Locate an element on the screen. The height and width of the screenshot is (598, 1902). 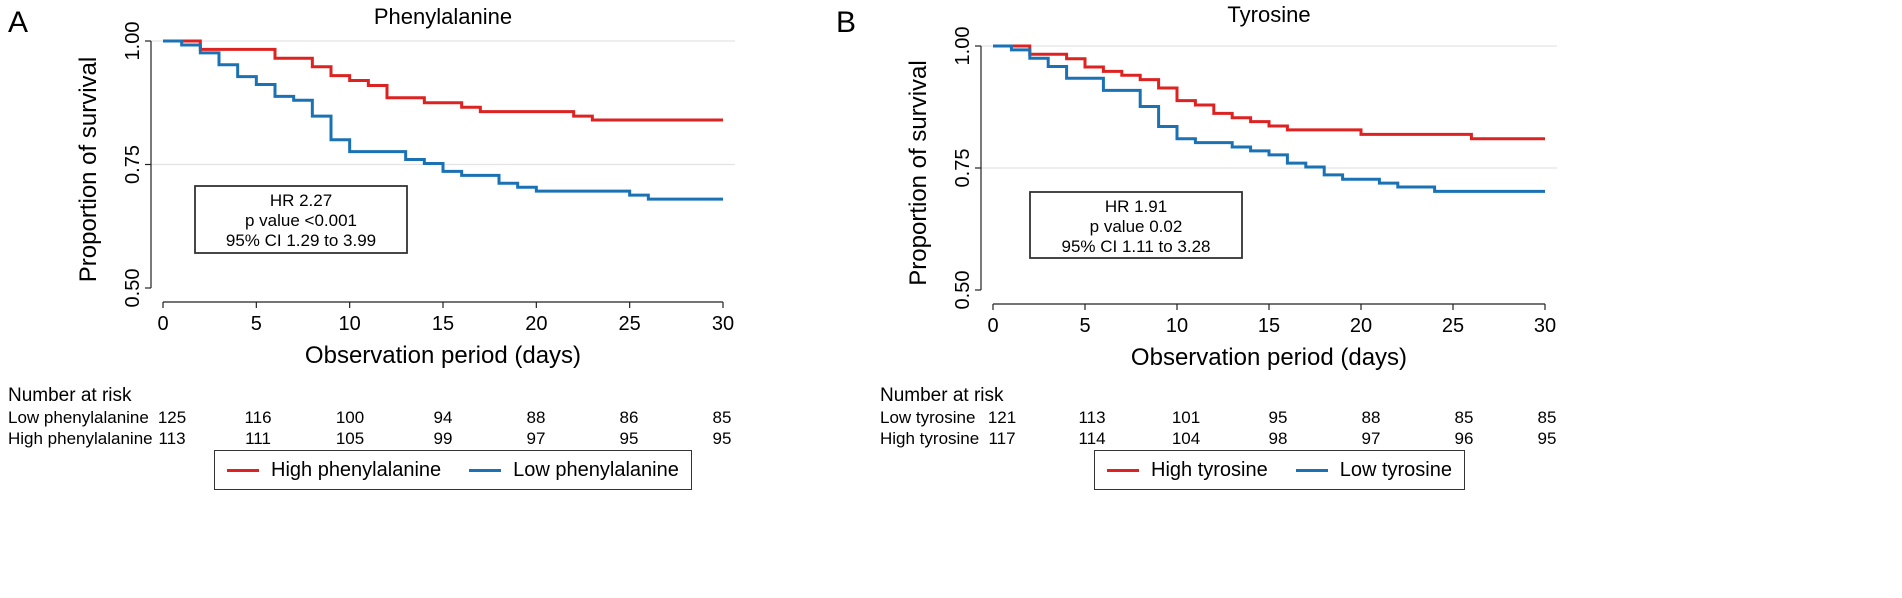
hr-annotation-line: p value <0.001 is located at coordinates (301, 220).